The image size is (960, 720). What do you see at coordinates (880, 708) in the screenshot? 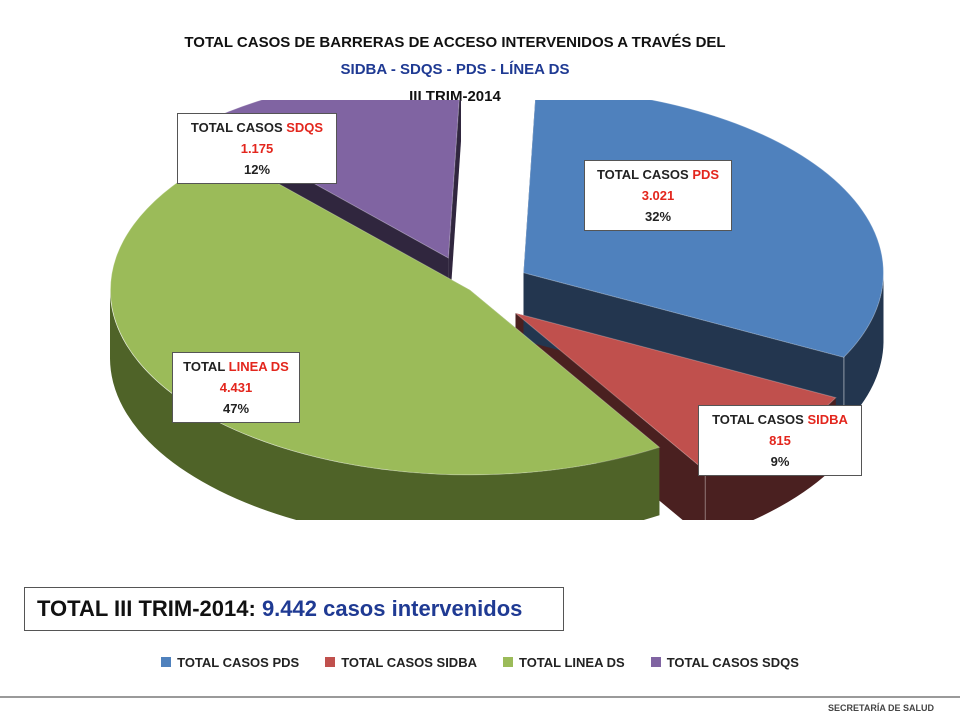
I see `footer-text: SECRETARÍA DE SALUD` at bounding box center [880, 708].